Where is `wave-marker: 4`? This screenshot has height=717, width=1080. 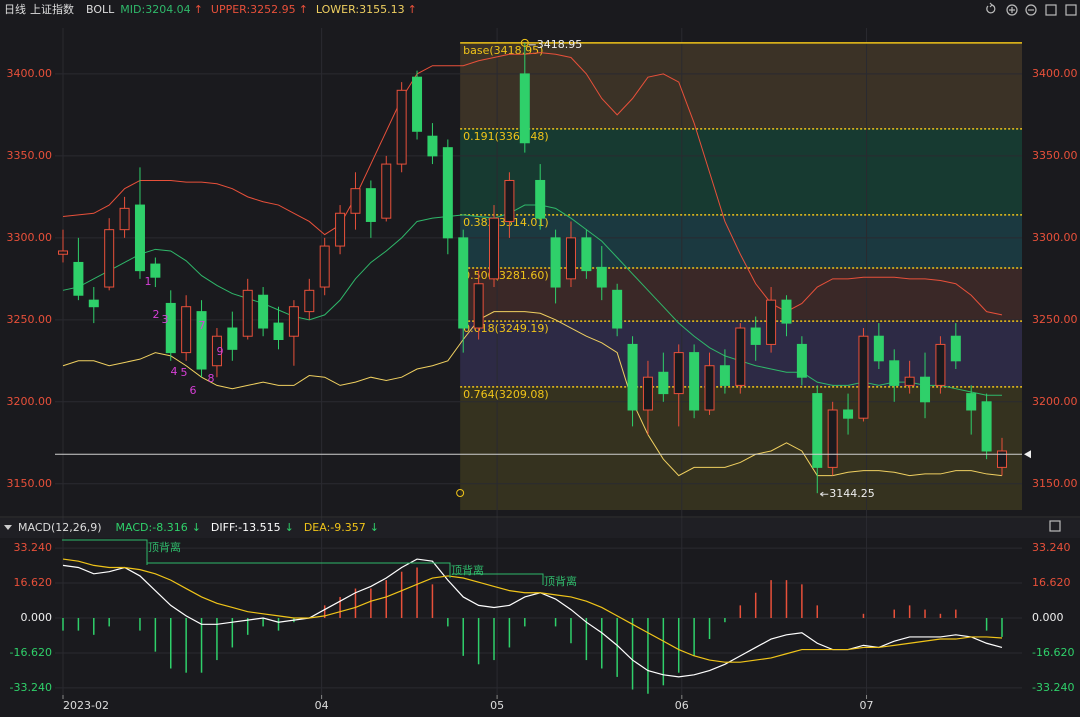
wave-marker: 4 is located at coordinates (174, 371).